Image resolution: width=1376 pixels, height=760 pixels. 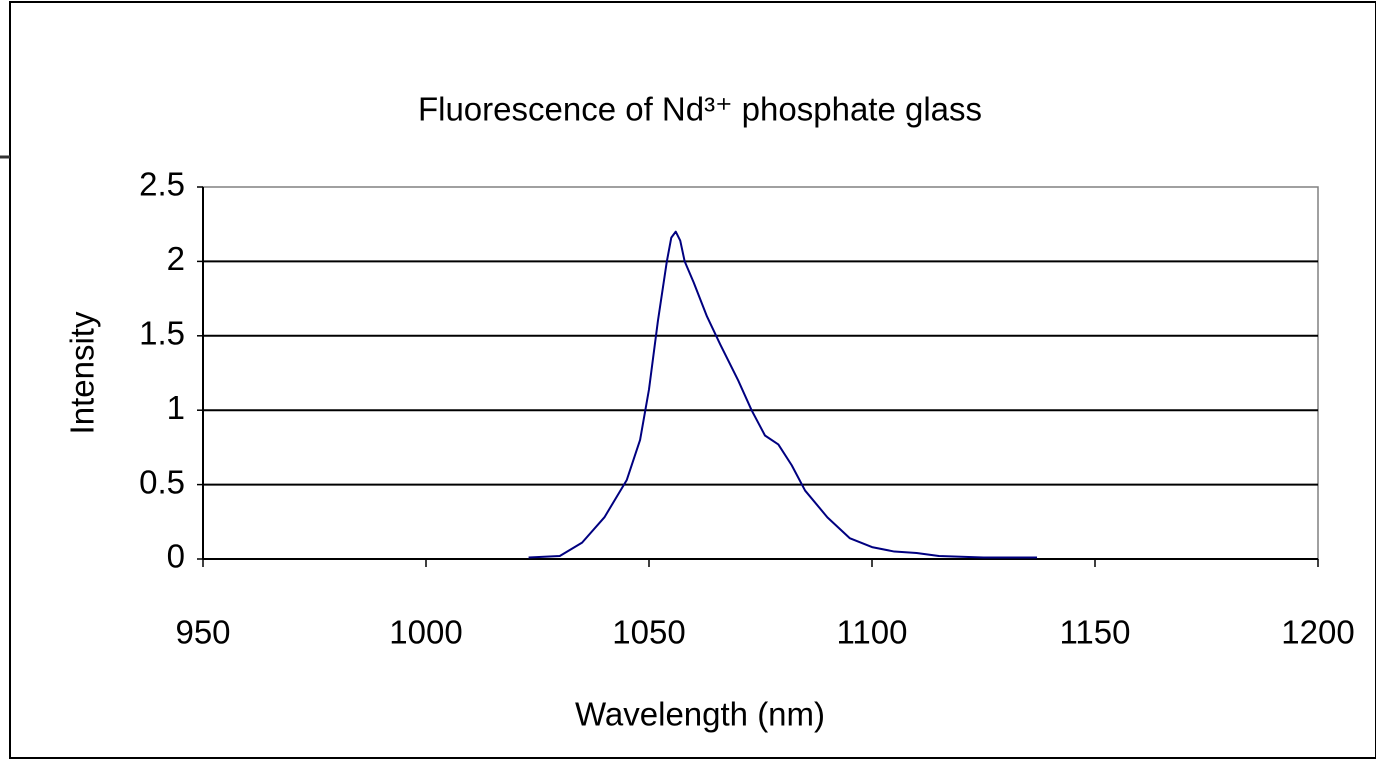 I want to click on y-tick-label: 1.5, so click(x=162, y=333).